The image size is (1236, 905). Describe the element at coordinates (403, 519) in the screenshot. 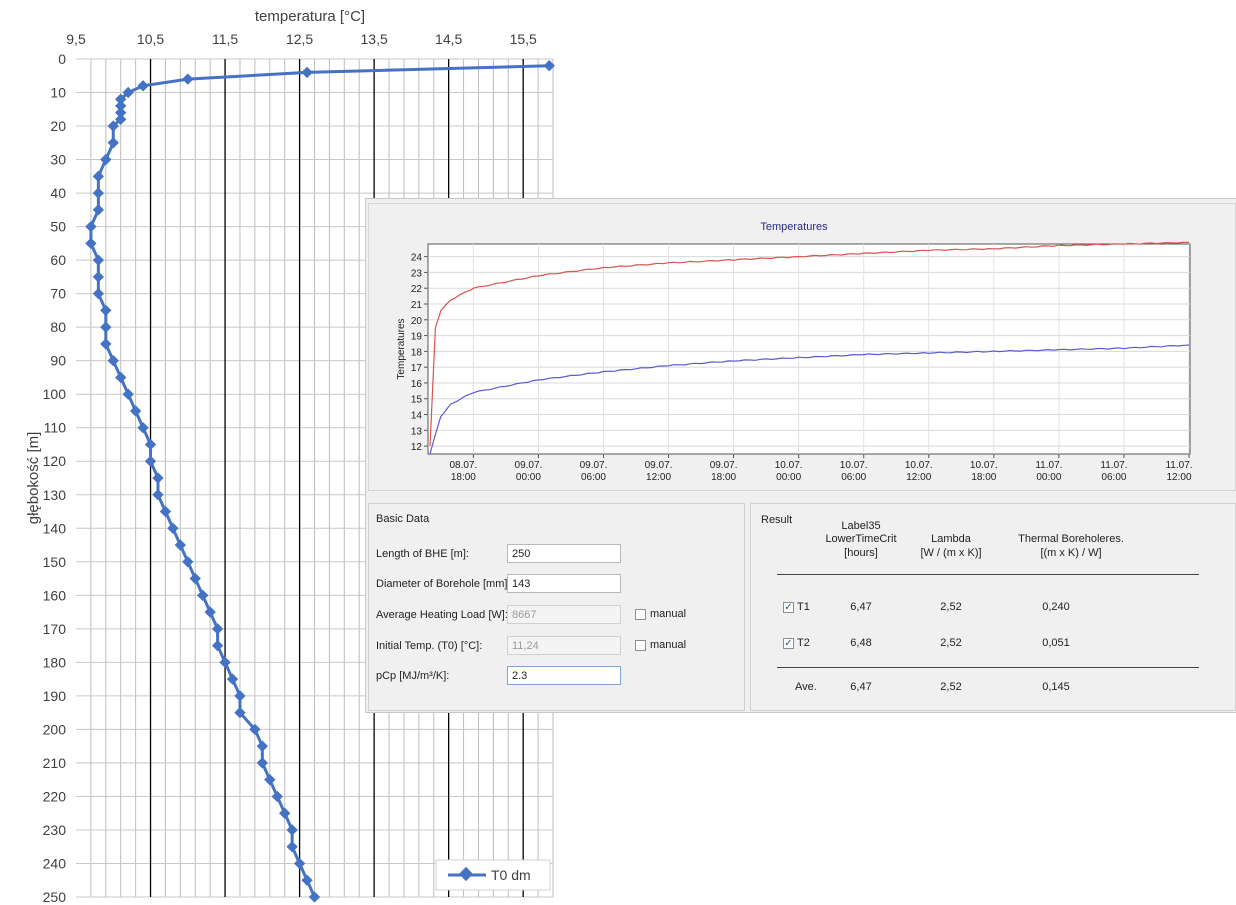

I see `basic-data-title: Basic Data` at that location.